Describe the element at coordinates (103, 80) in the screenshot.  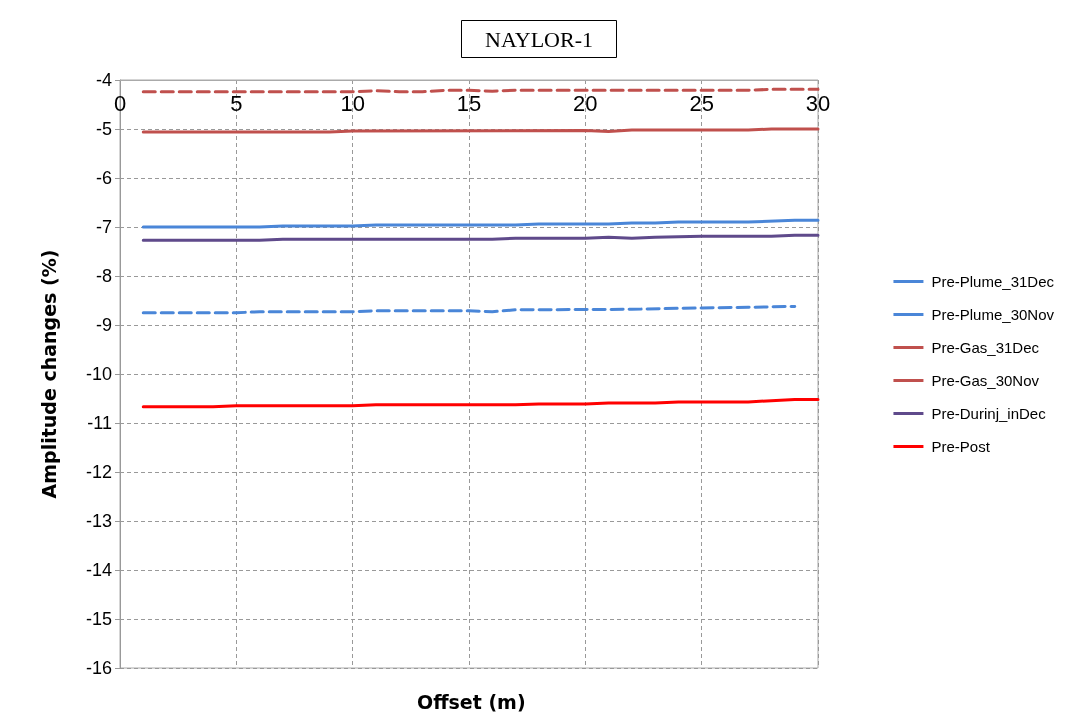
I see `y-tick-label: -4` at that location.